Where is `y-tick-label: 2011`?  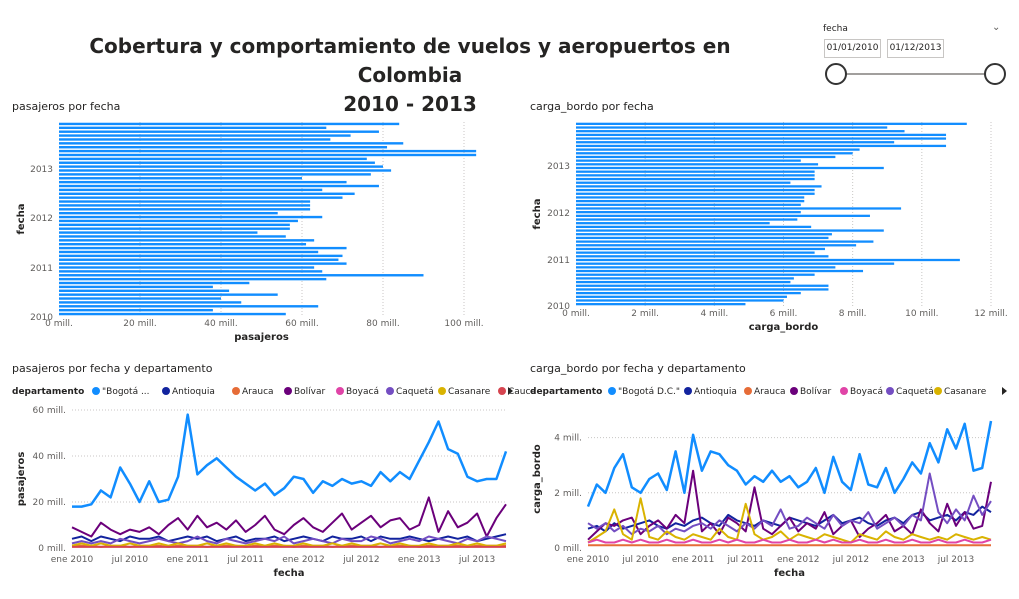 y-tick-label: 2011 is located at coordinates (558, 261).